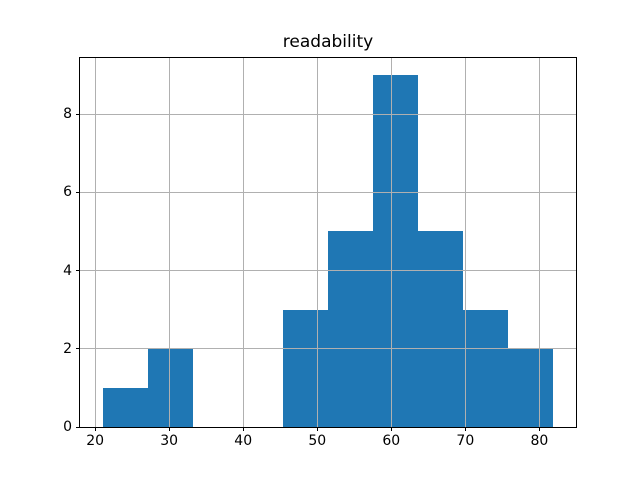 This screenshot has height=480, width=640. Describe the element at coordinates (169, 441) in the screenshot. I see `x-tick-label: 30` at that location.